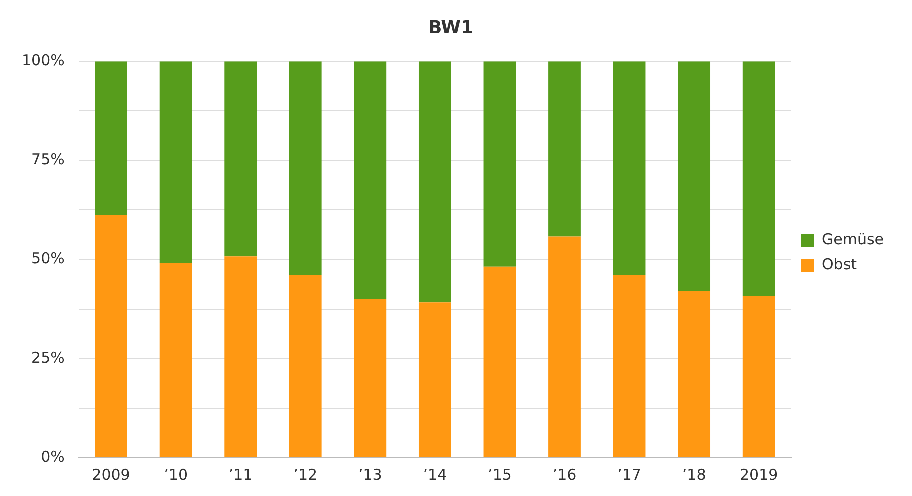  Describe the element at coordinates (564, 475) in the screenshot. I see `x-tick-label: ’16` at that location.